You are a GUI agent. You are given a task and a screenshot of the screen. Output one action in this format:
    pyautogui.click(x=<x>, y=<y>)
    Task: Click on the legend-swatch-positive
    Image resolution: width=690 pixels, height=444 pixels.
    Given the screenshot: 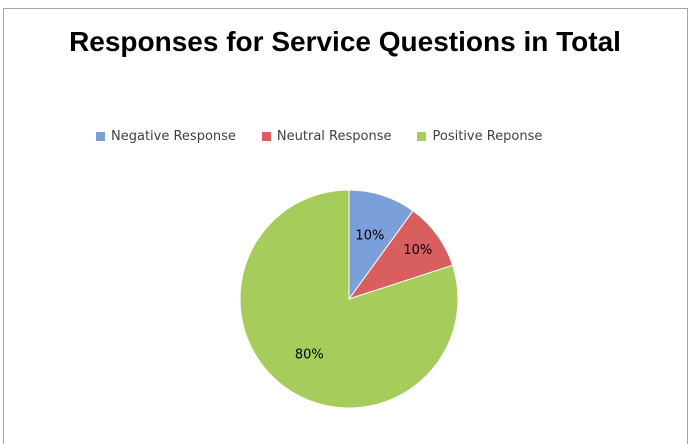 What is the action you would take?
    pyautogui.click(x=422, y=136)
    